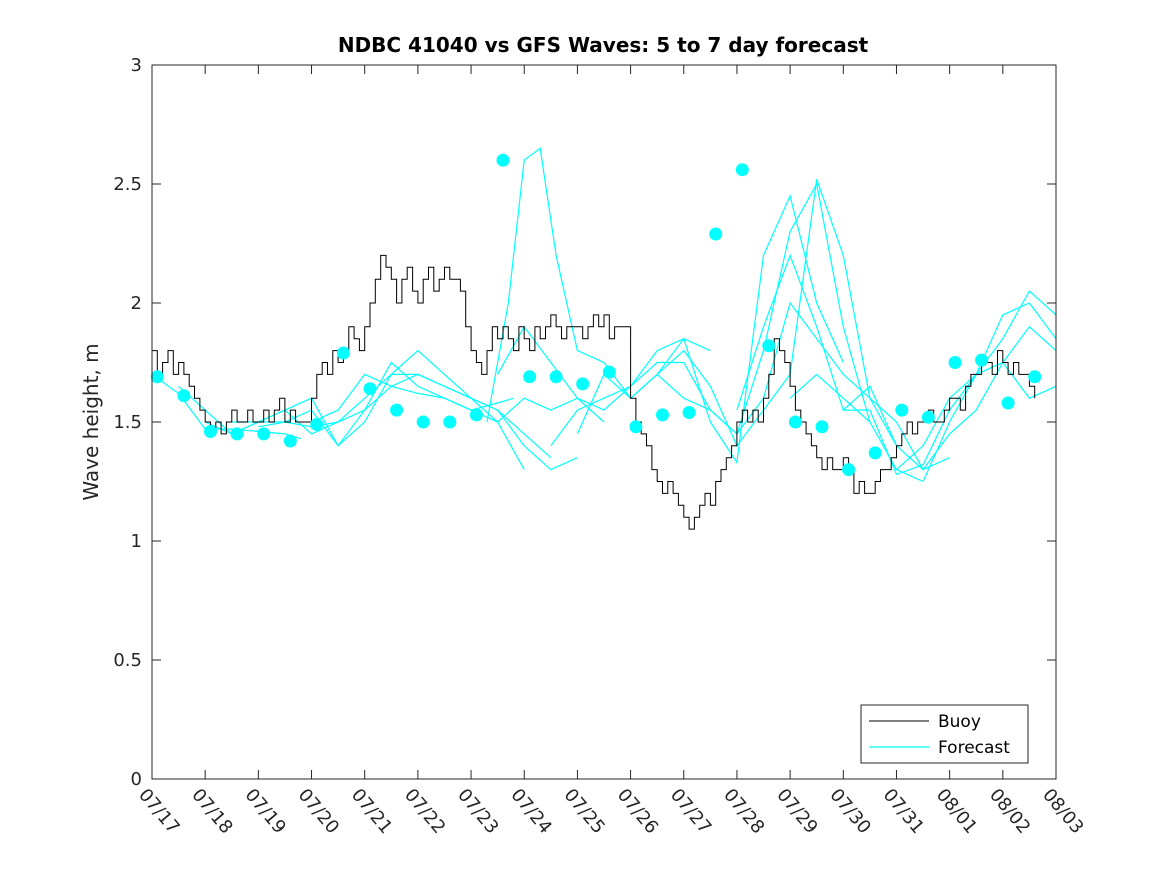 The image size is (1167, 875). I want to click on legend-label-forecast: Forecast, so click(974, 748).